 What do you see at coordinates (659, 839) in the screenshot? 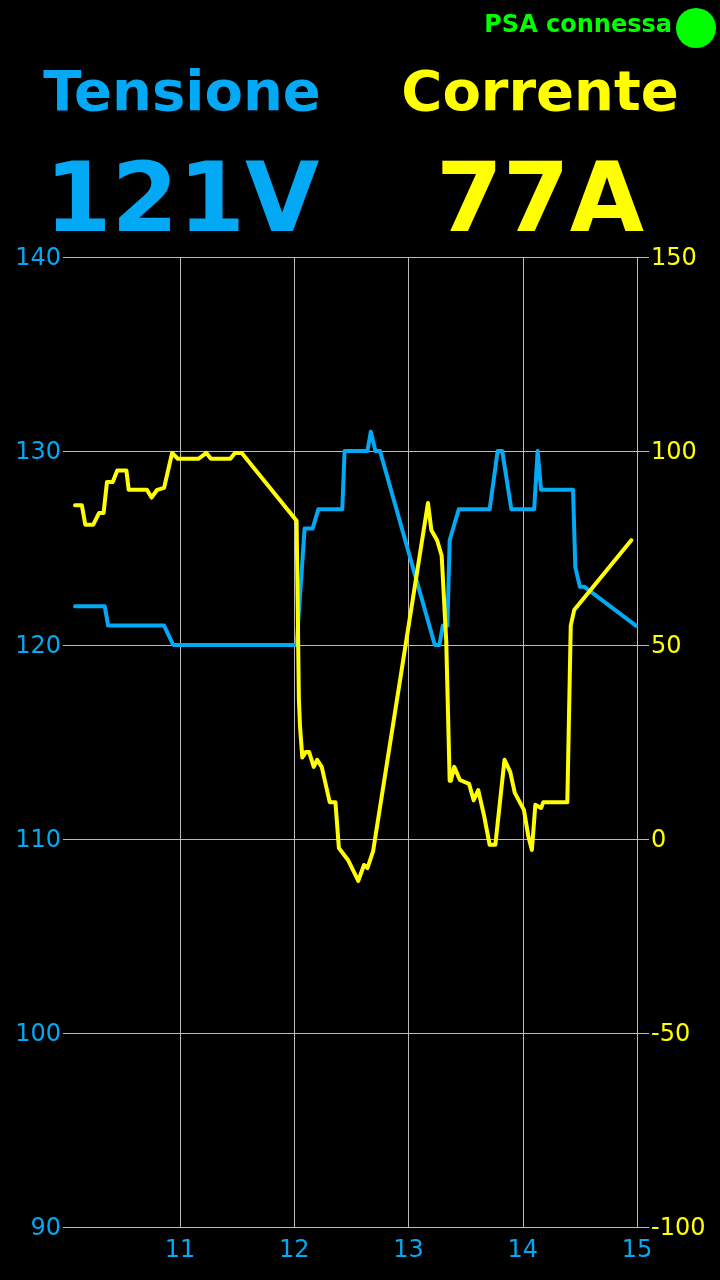
I see `y2-tick-label: 0` at bounding box center [659, 839].